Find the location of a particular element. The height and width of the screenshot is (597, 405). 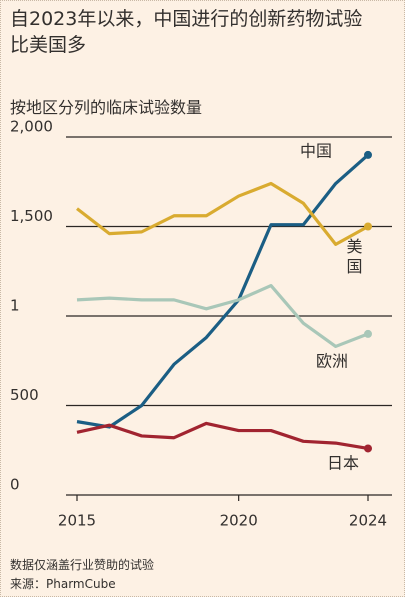

chart-title: 自2023年以来，中国进行的创新药物试验比美国多 is located at coordinates (186, 32).